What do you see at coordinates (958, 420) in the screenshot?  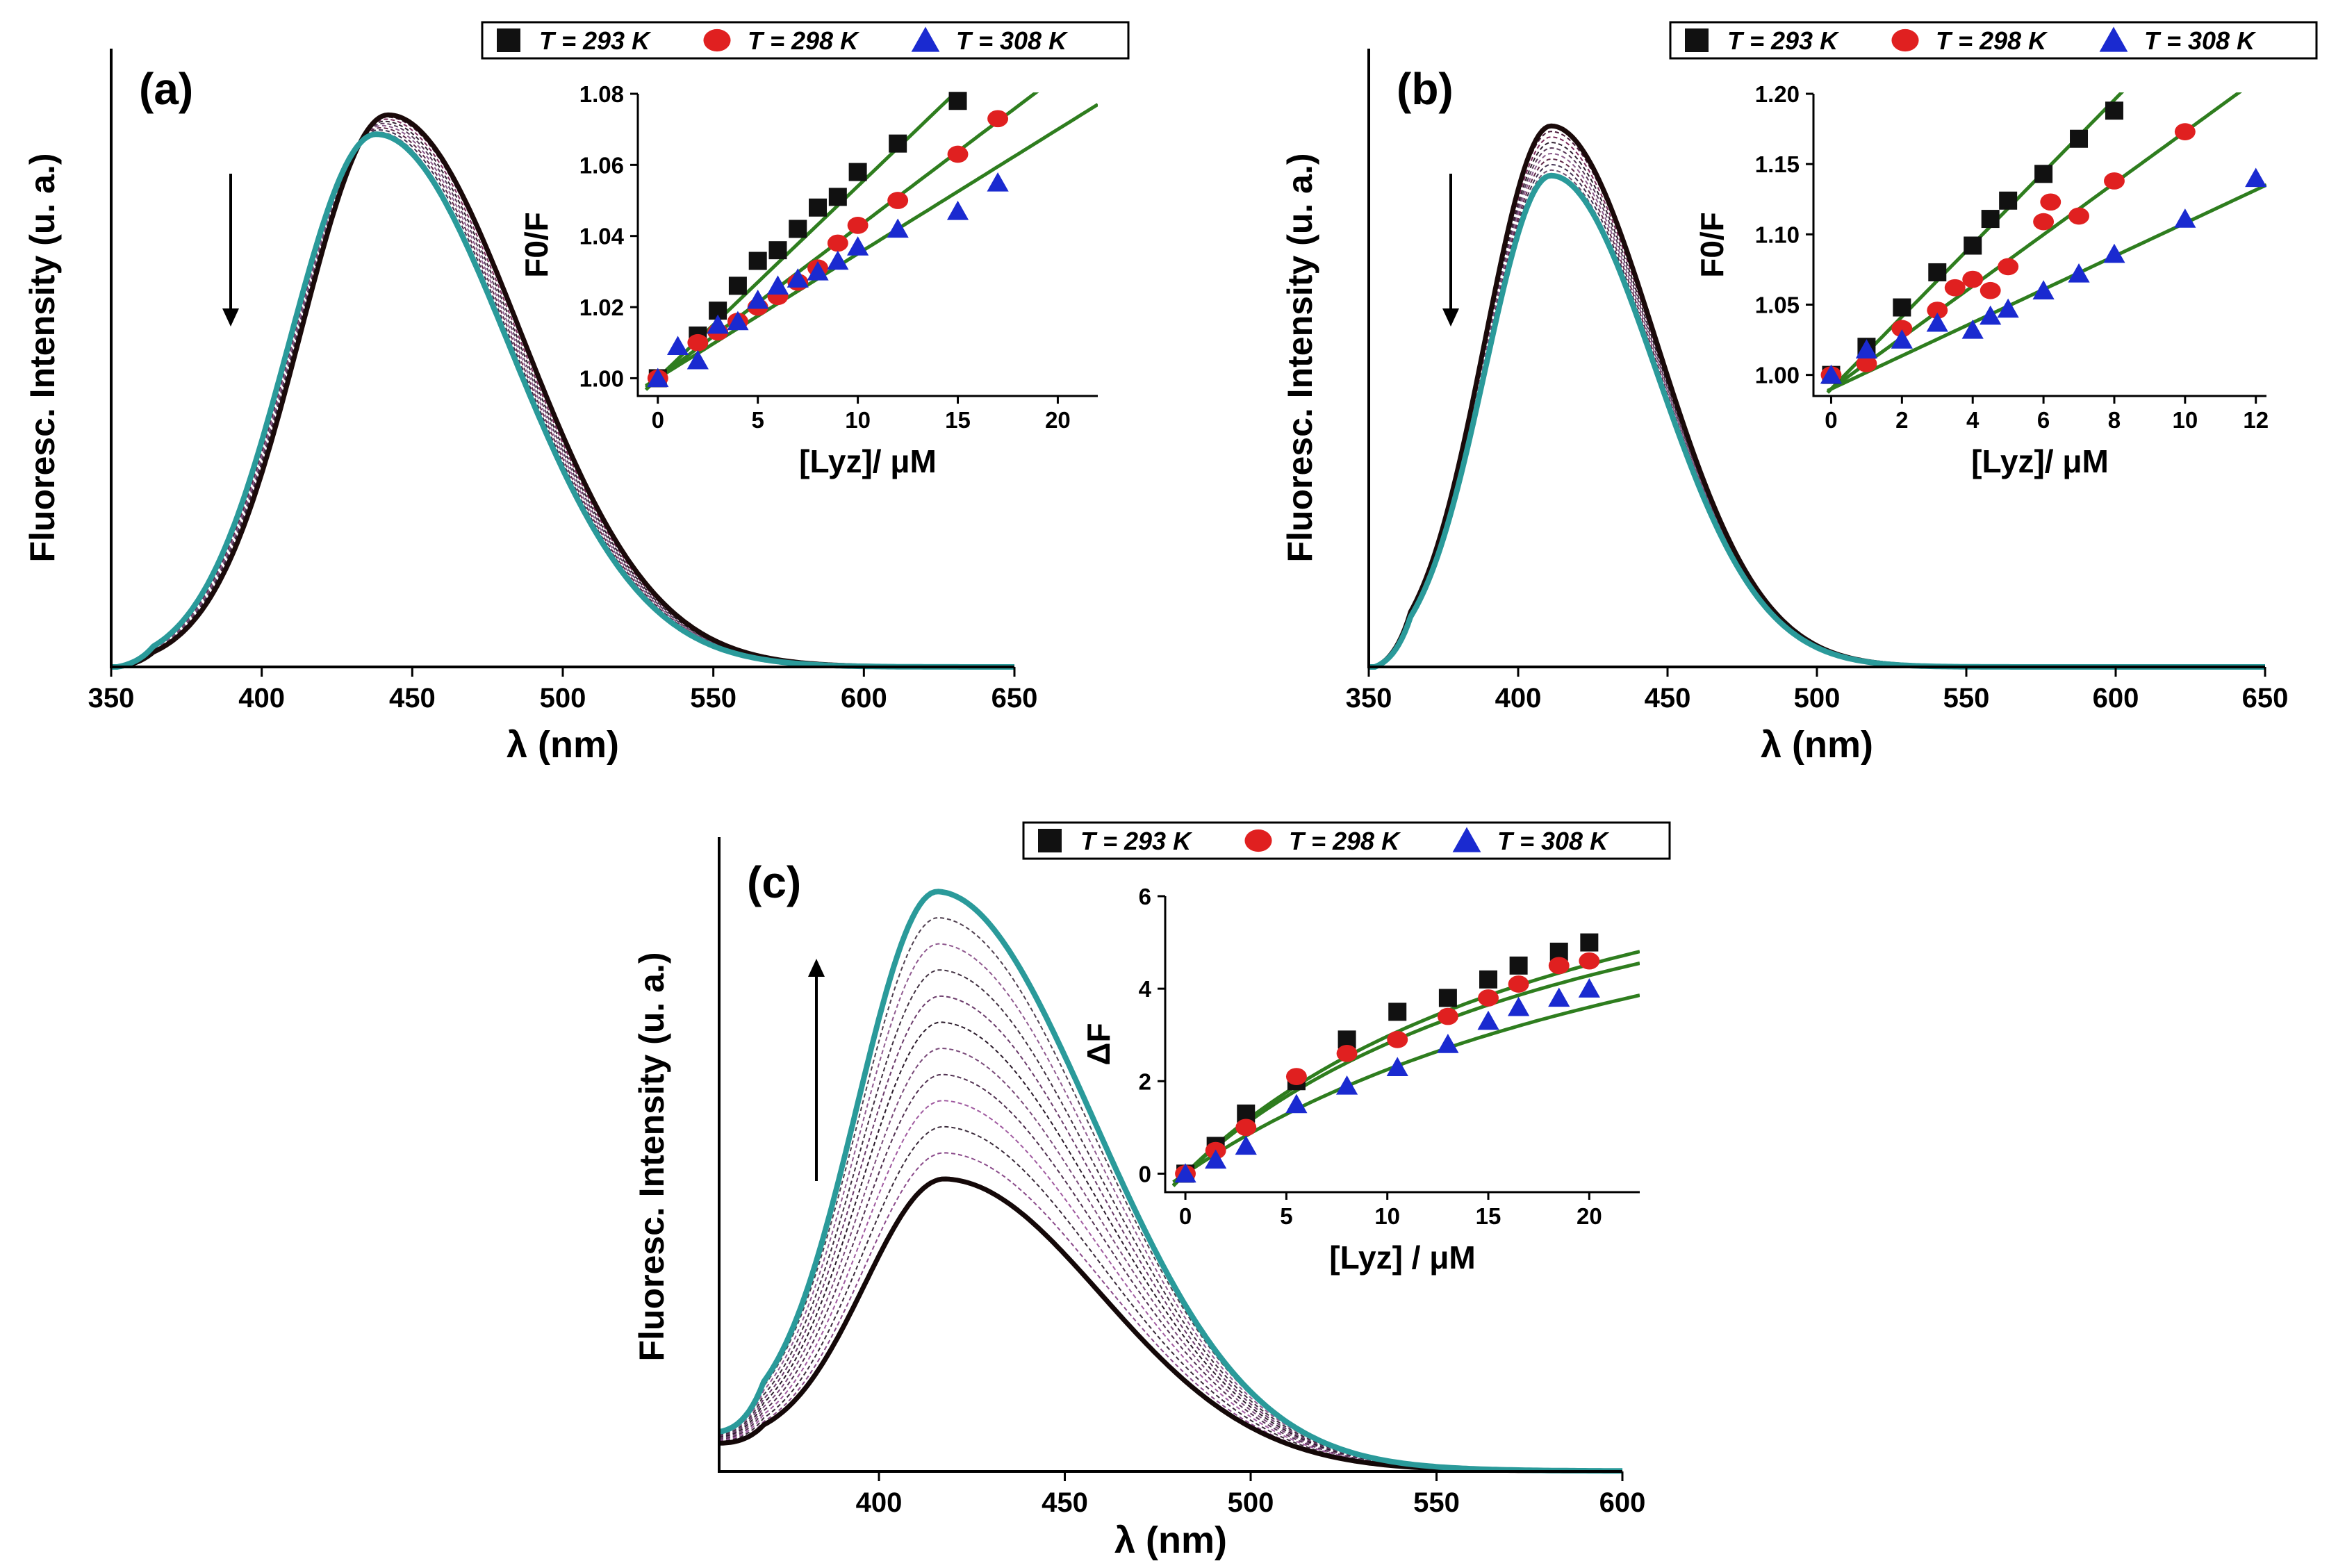 I see `inset-x-tick-label: 15` at bounding box center [958, 420].